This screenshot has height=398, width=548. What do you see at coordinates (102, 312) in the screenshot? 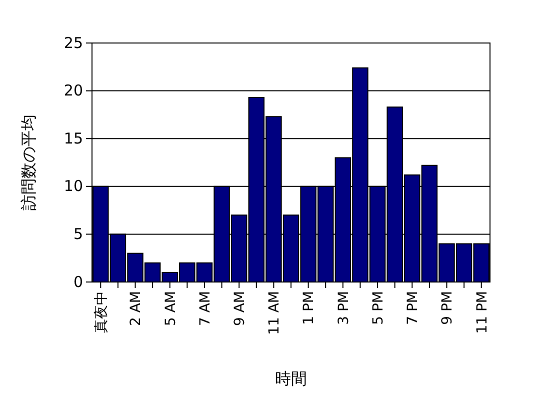
I see `x-tick-label: 真夜中` at bounding box center [102, 312].